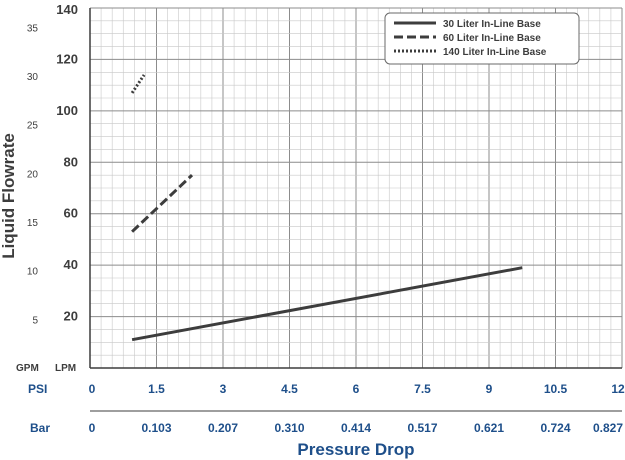  Describe the element at coordinates (35, 320) in the screenshot. I see `gpm-tick-label: 5` at that location.